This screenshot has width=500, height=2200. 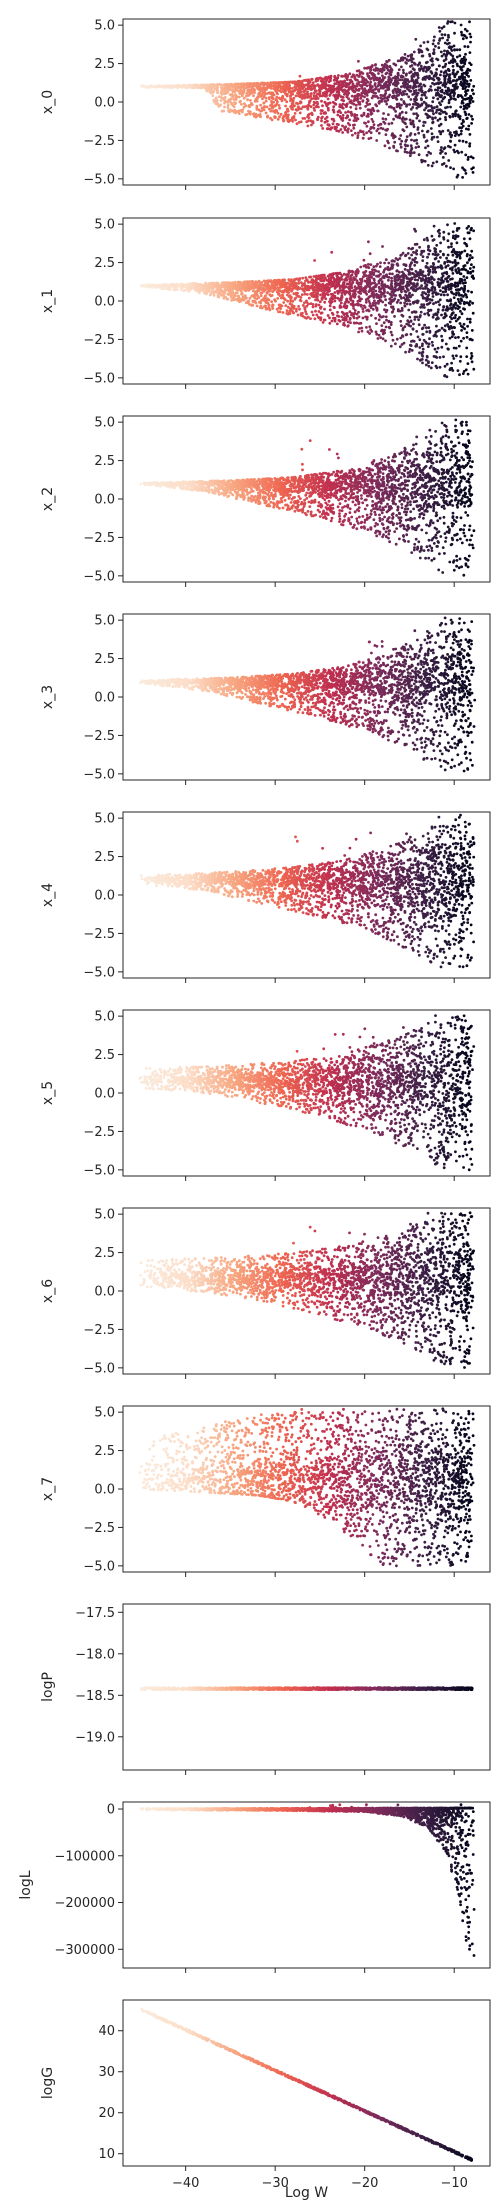 What do you see at coordinates (265, 303) in the screenshot?
I see `panel-x1: 5.02.50.0−2.5−5.0x_1` at bounding box center [265, 303].